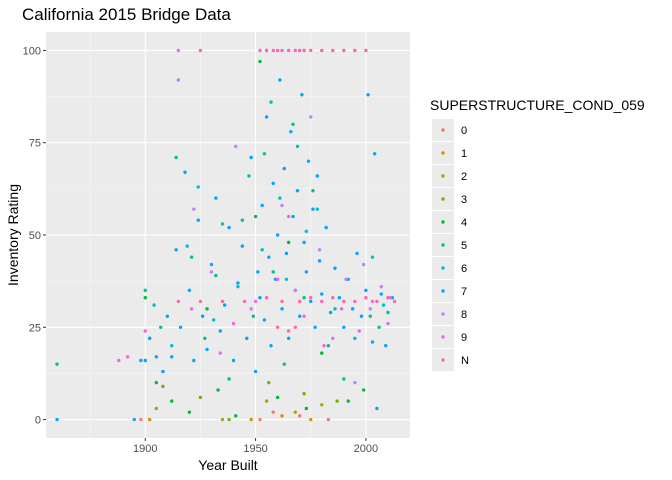  What do you see at coordinates (32, 51) in the screenshot?
I see `y-tick-label-4: 100` at bounding box center [32, 51].